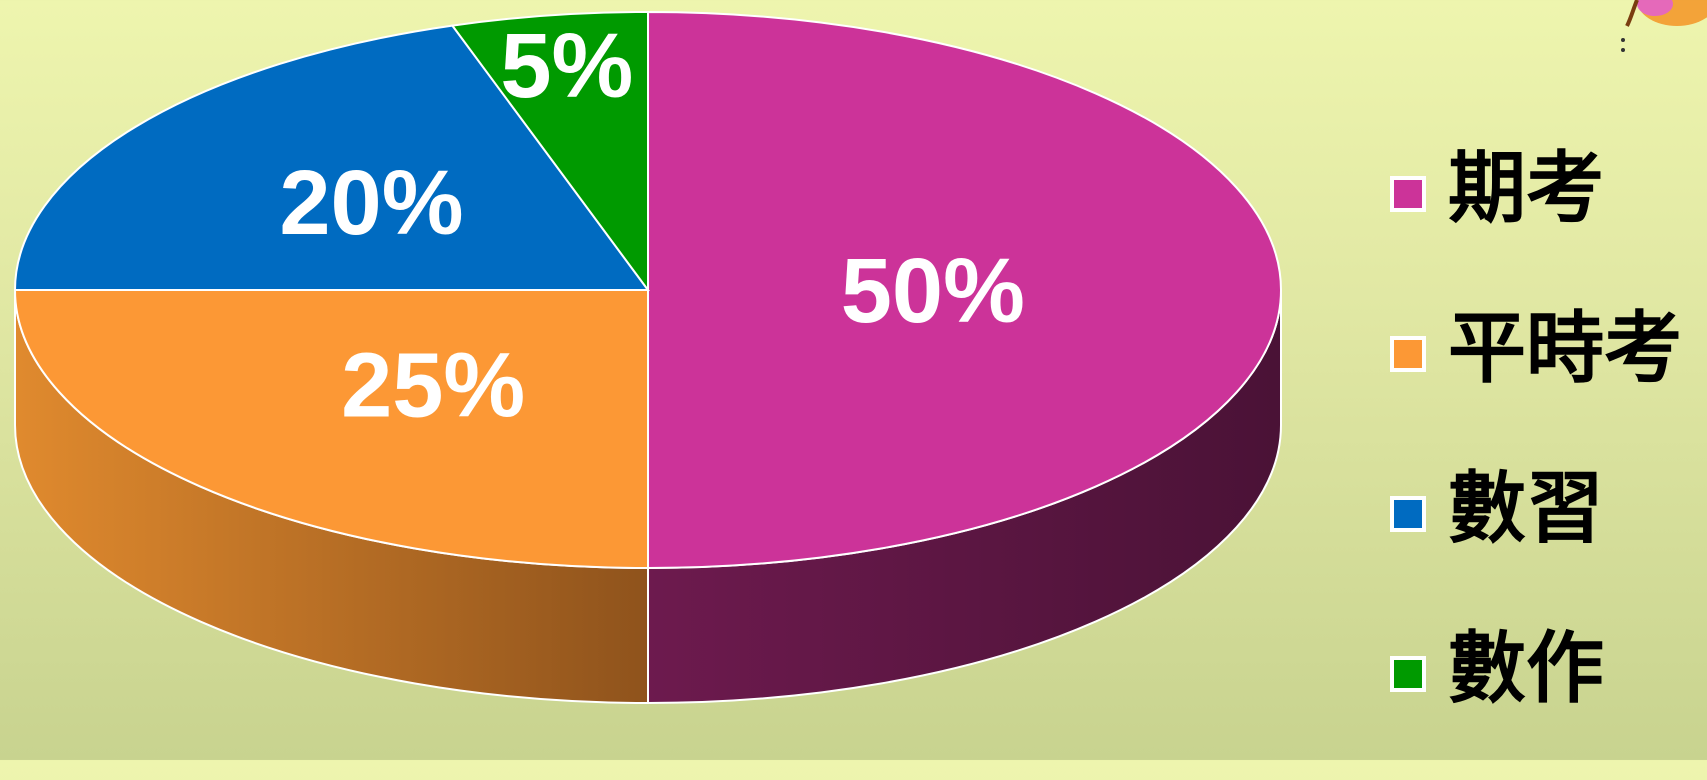  Describe the element at coordinates (433, 385) in the screenshot. I see `slice-value-label: 25%` at that location.